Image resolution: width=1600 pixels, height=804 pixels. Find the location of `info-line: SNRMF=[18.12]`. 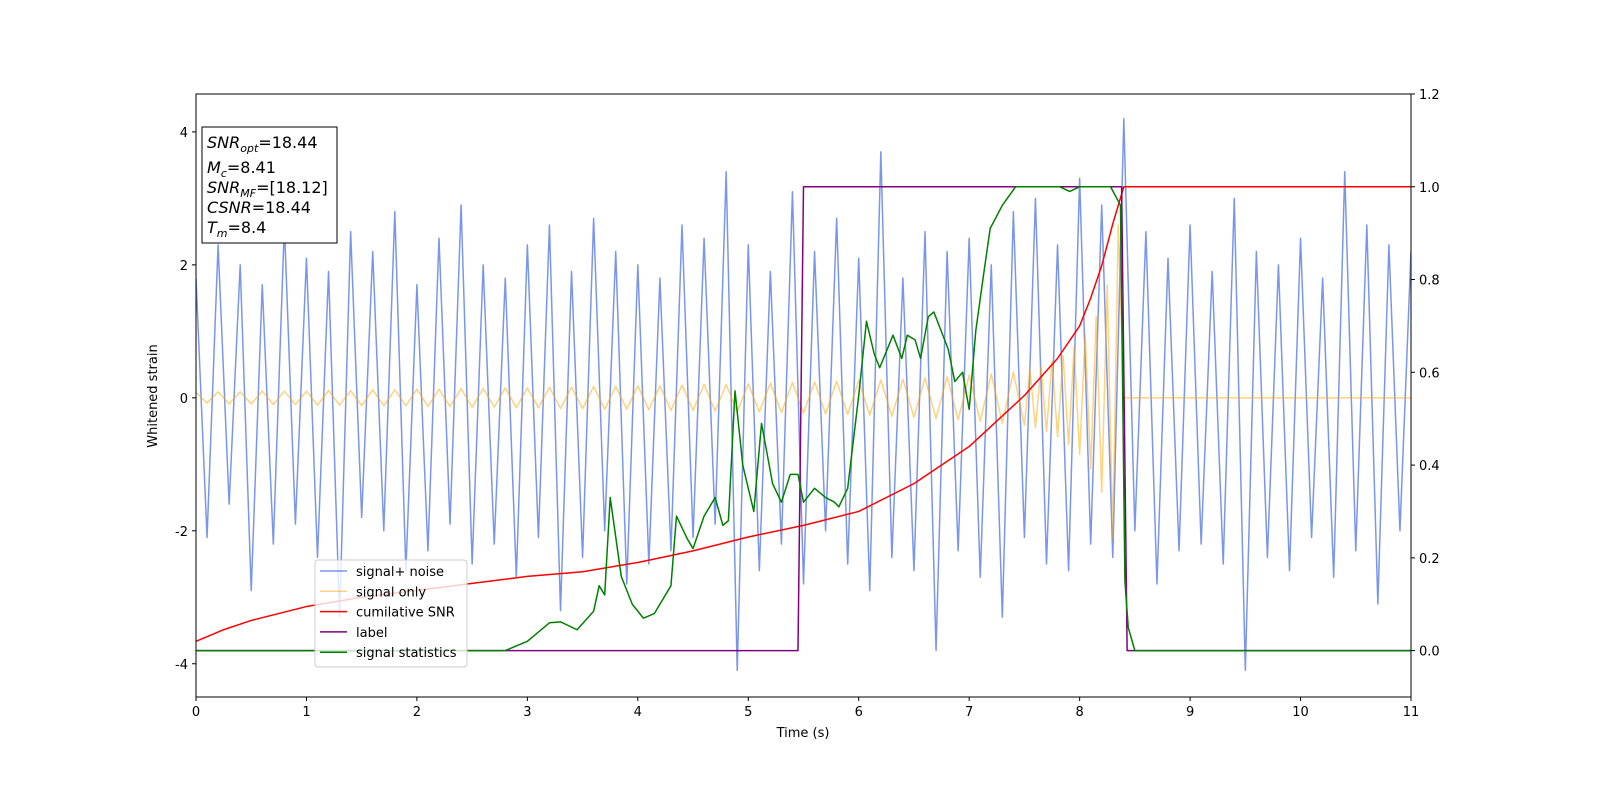

info-line: SNRMF=[18.12] is located at coordinates (267, 189).